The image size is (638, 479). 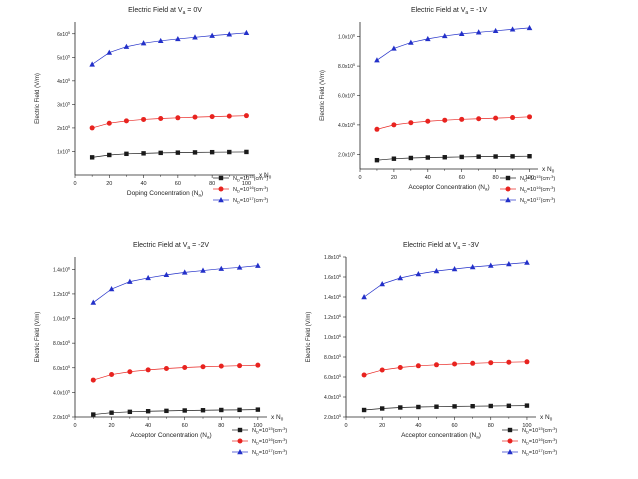 What do you see at coordinates (210, 435) in the screenshot?
I see `x-axis-label-tail: )` at bounding box center [210, 435].